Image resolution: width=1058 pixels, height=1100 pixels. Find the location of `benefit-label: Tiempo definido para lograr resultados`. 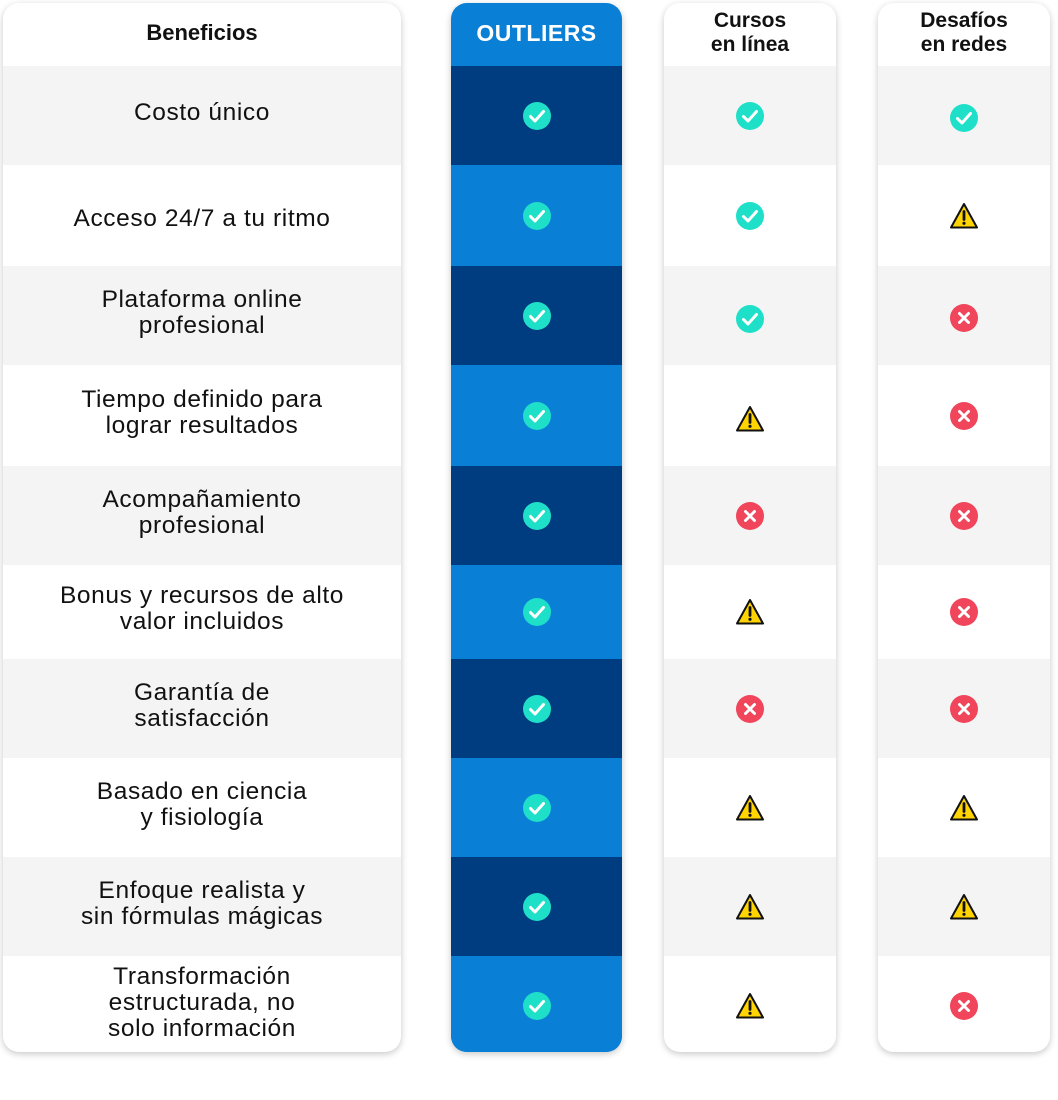

benefit-label: Tiempo definido para lograr resultados is located at coordinates (202, 412).